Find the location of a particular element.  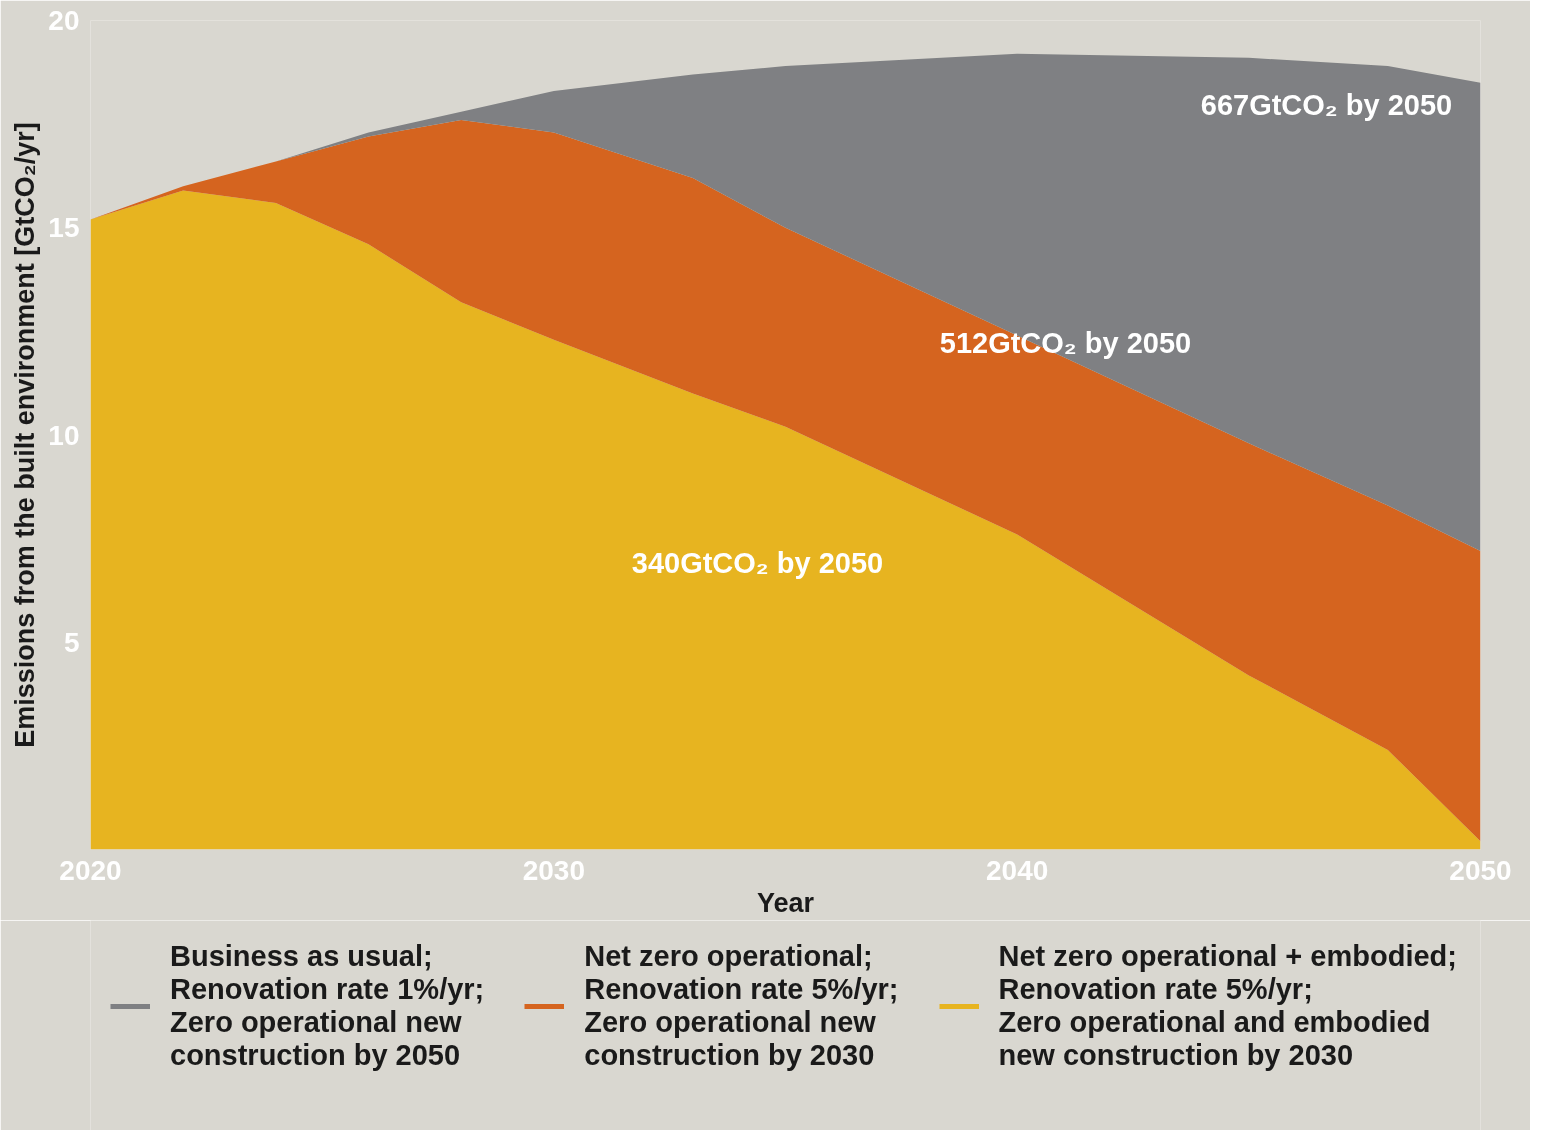

legend-label: Net zero operational; Renovation rate 5%/yr; Zero operational new construction by 2030 is located at coordinates (741, 1006).